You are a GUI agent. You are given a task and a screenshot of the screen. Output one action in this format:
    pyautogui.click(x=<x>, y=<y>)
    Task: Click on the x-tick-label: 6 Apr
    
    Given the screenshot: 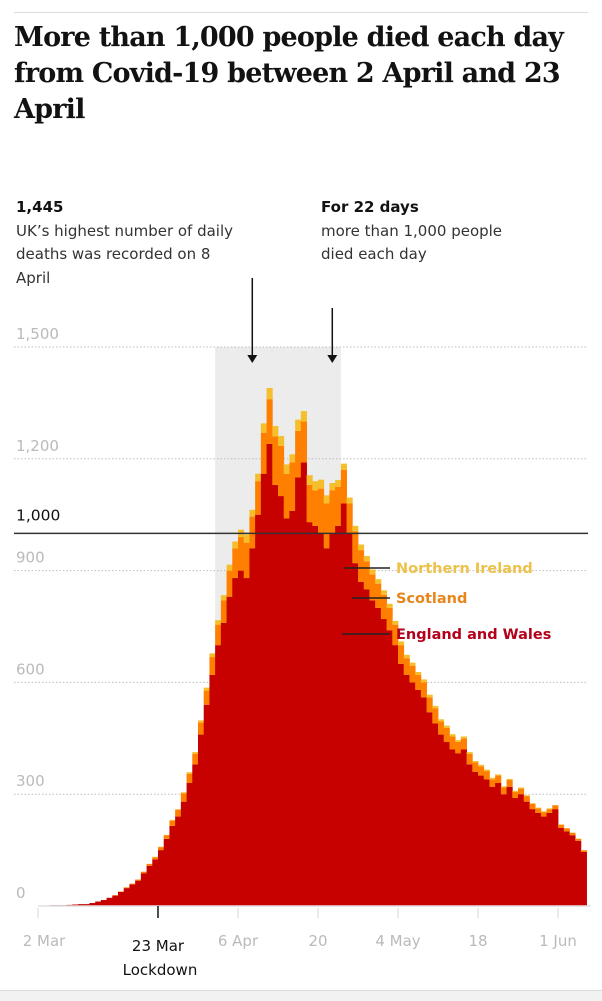 What is the action you would take?
    pyautogui.click(x=238, y=941)
    